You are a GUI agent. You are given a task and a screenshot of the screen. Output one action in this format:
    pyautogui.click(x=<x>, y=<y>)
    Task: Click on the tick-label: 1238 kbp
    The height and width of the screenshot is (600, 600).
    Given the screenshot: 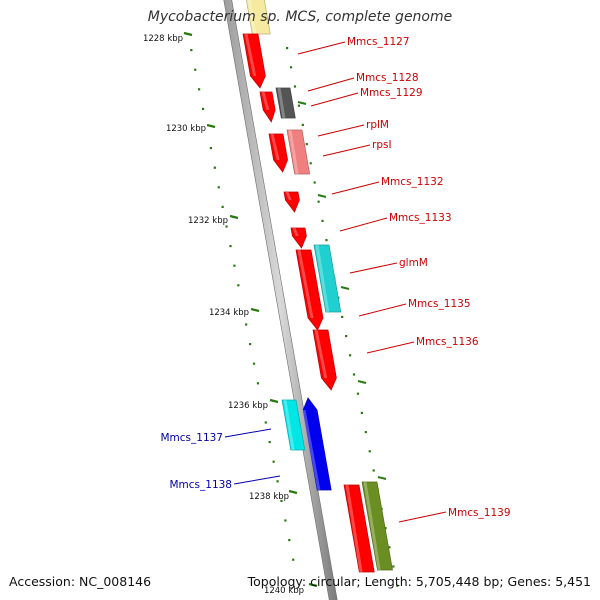 What is the action you would take?
    pyautogui.click(x=269, y=497)
    